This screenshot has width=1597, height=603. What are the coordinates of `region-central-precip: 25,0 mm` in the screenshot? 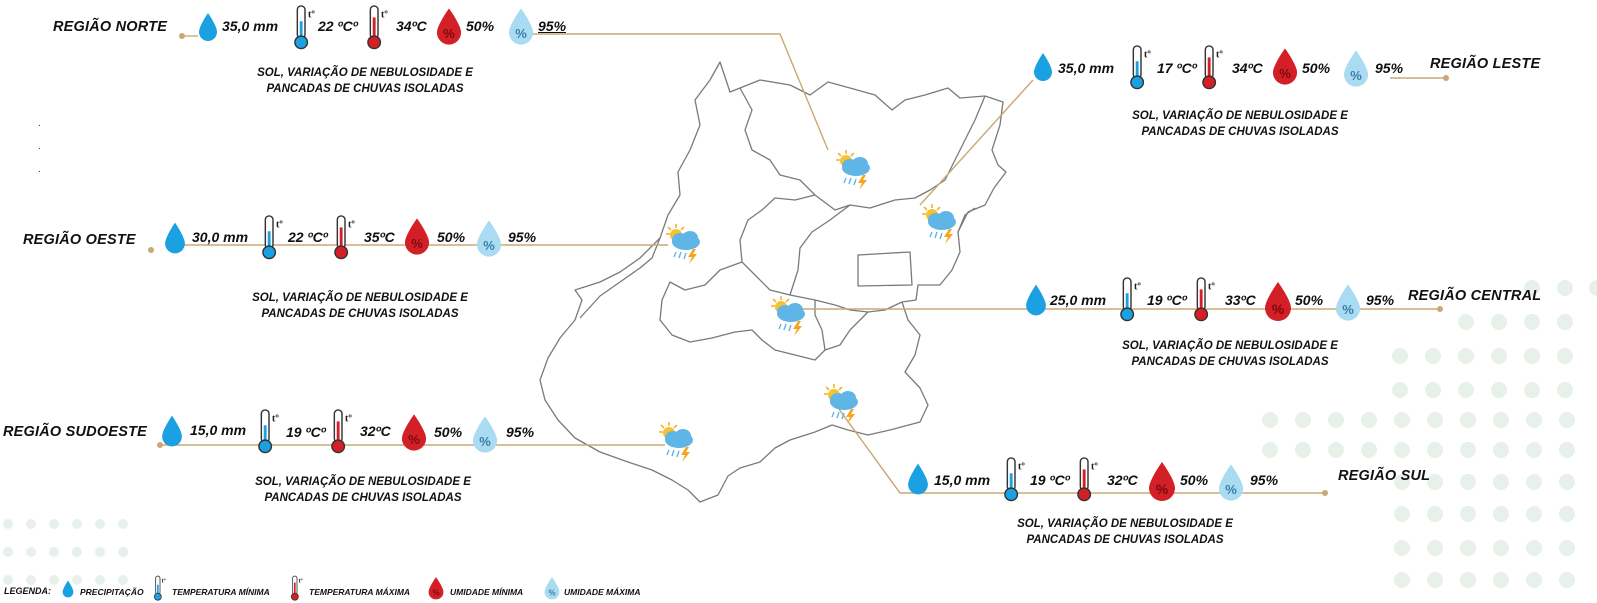 It's located at (1078, 300).